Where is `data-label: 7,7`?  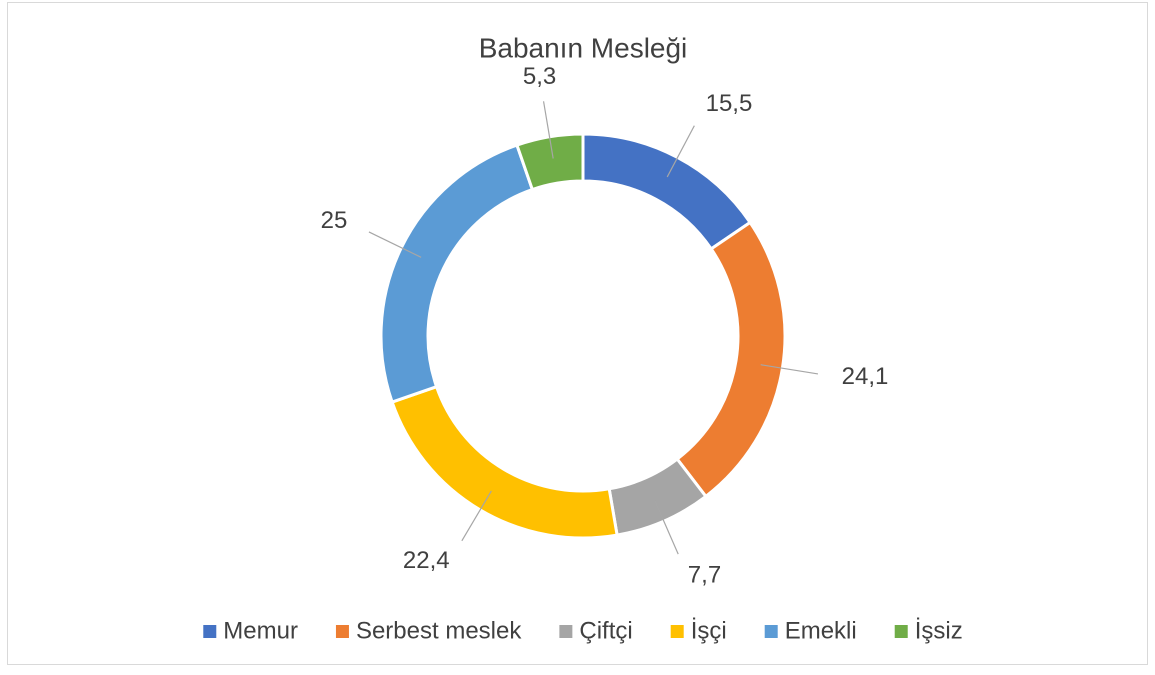 data-label: 7,7 is located at coordinates (704, 574).